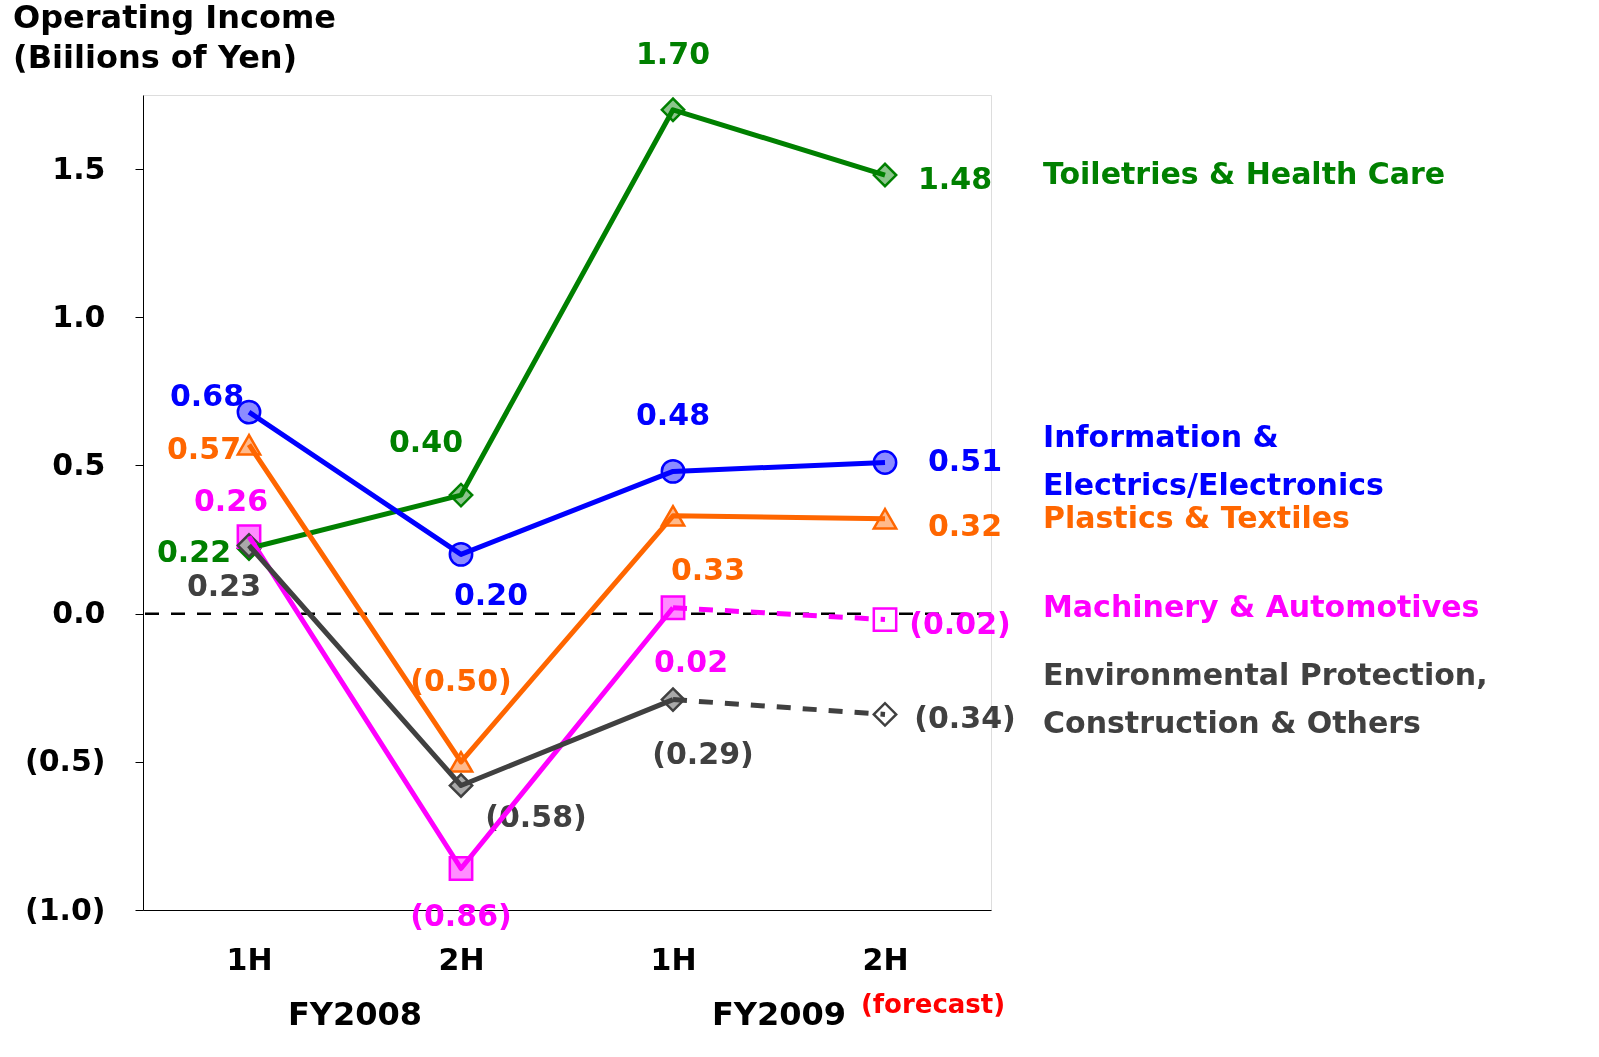 The image size is (1599, 1057). Describe the element at coordinates (779, 1014) in the screenshot. I see `text: FY2009` at that location.